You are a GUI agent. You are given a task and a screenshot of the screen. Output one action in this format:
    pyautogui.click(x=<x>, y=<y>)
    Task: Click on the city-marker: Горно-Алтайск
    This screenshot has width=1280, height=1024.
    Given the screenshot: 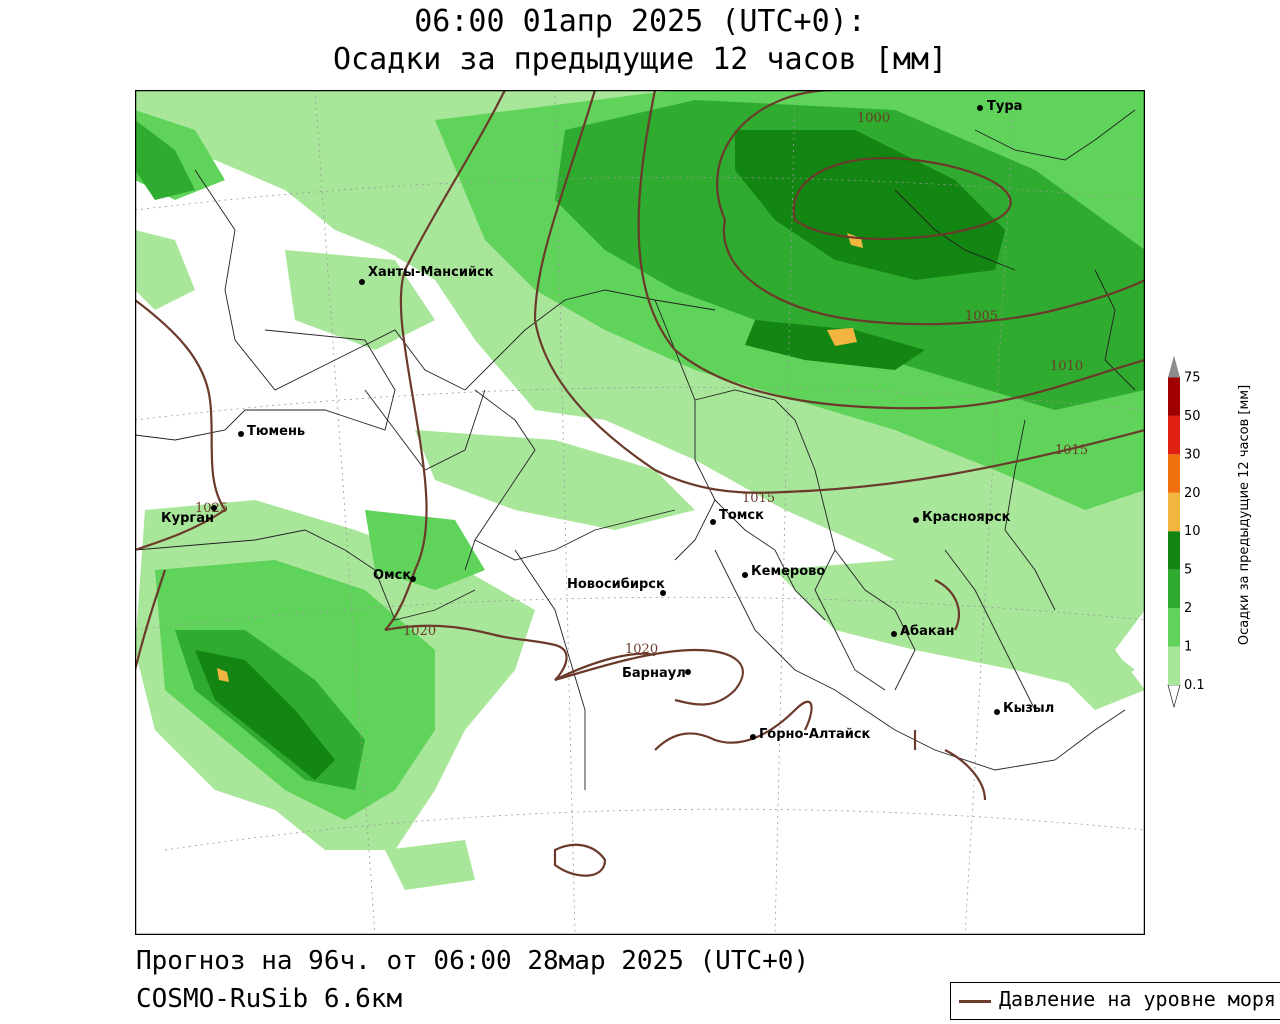 What is the action you would take?
    pyautogui.click(x=810, y=734)
    